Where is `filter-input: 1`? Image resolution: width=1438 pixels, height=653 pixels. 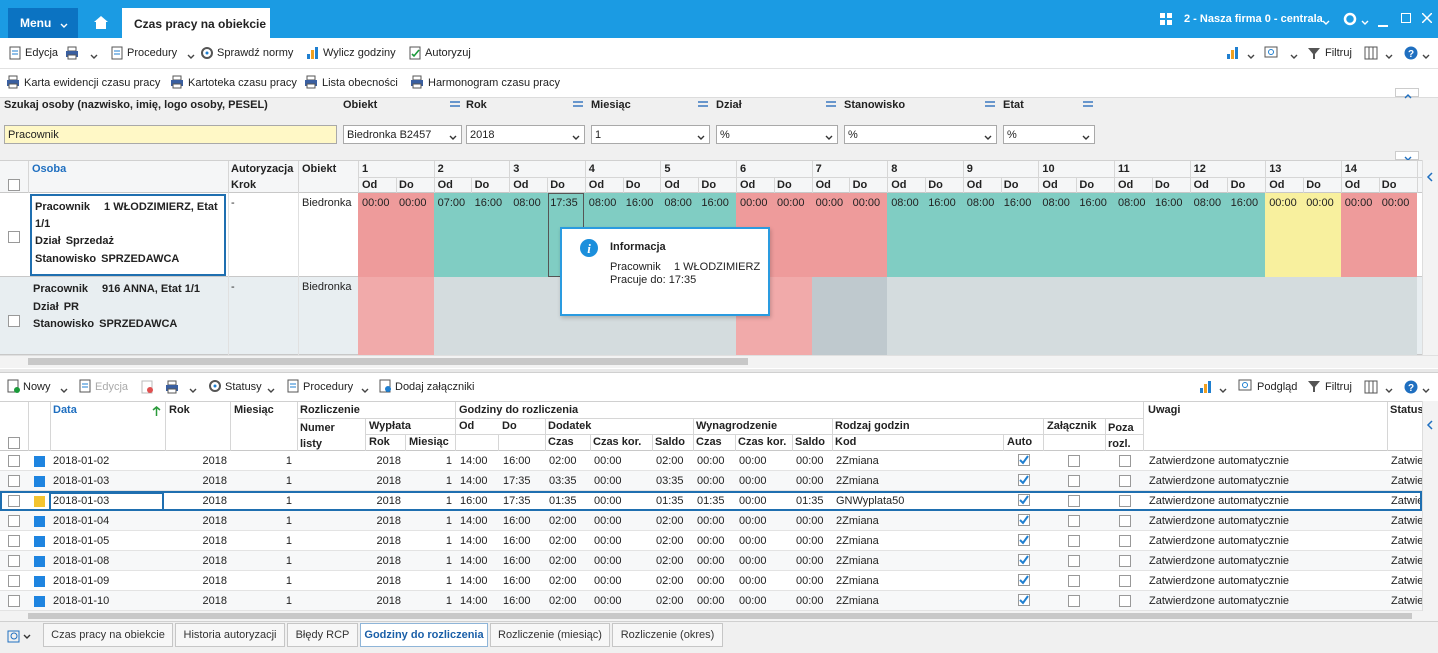 filter-input: 1 is located at coordinates (650, 134).